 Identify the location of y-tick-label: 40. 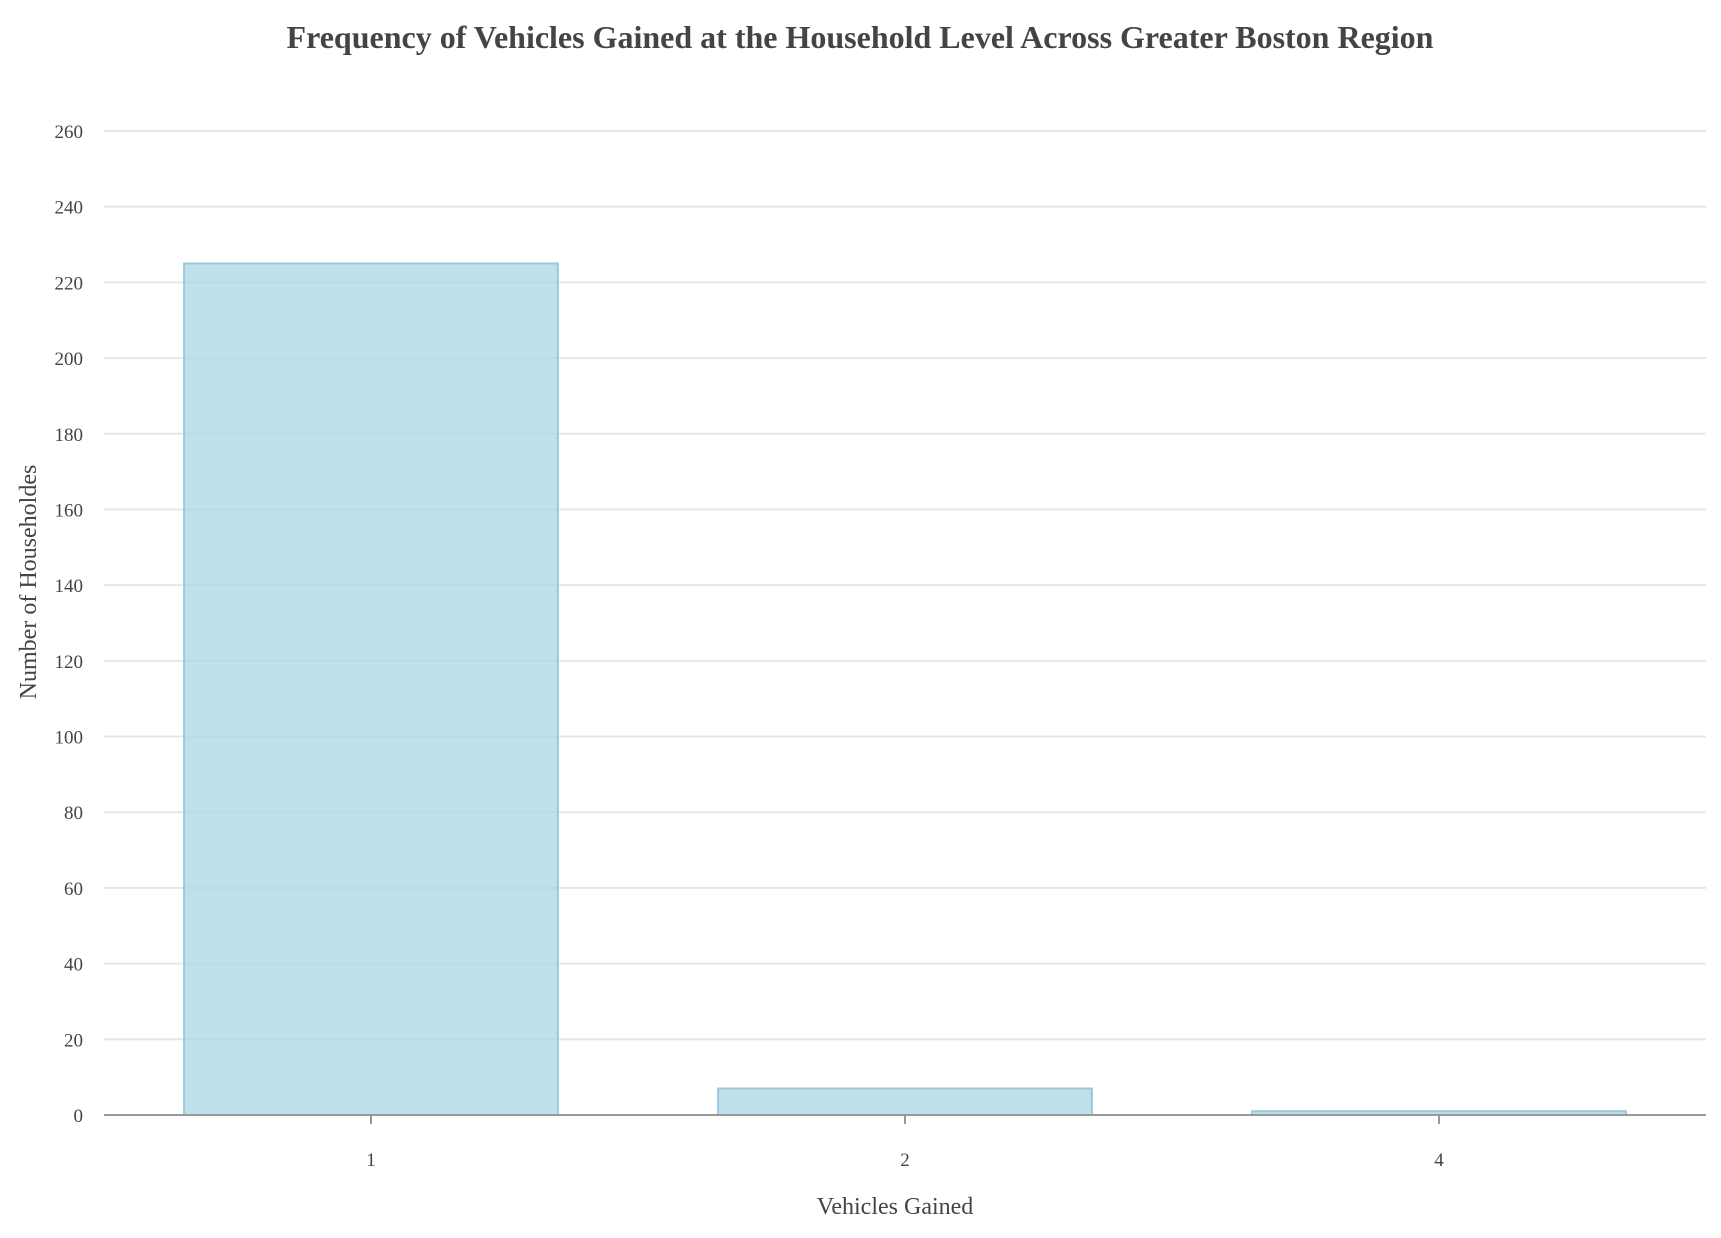
(73, 965).